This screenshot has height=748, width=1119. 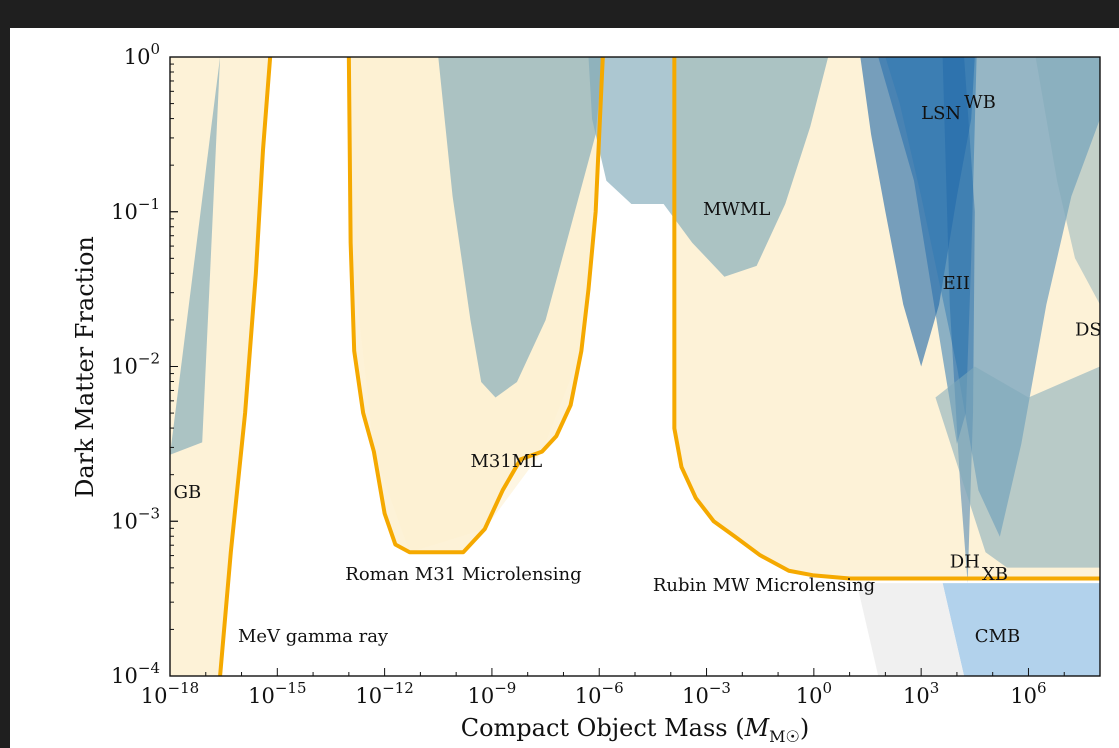 What do you see at coordinates (1028, 693) in the screenshot?
I see `x-tick-label: 10⁶` at bounding box center [1028, 693].